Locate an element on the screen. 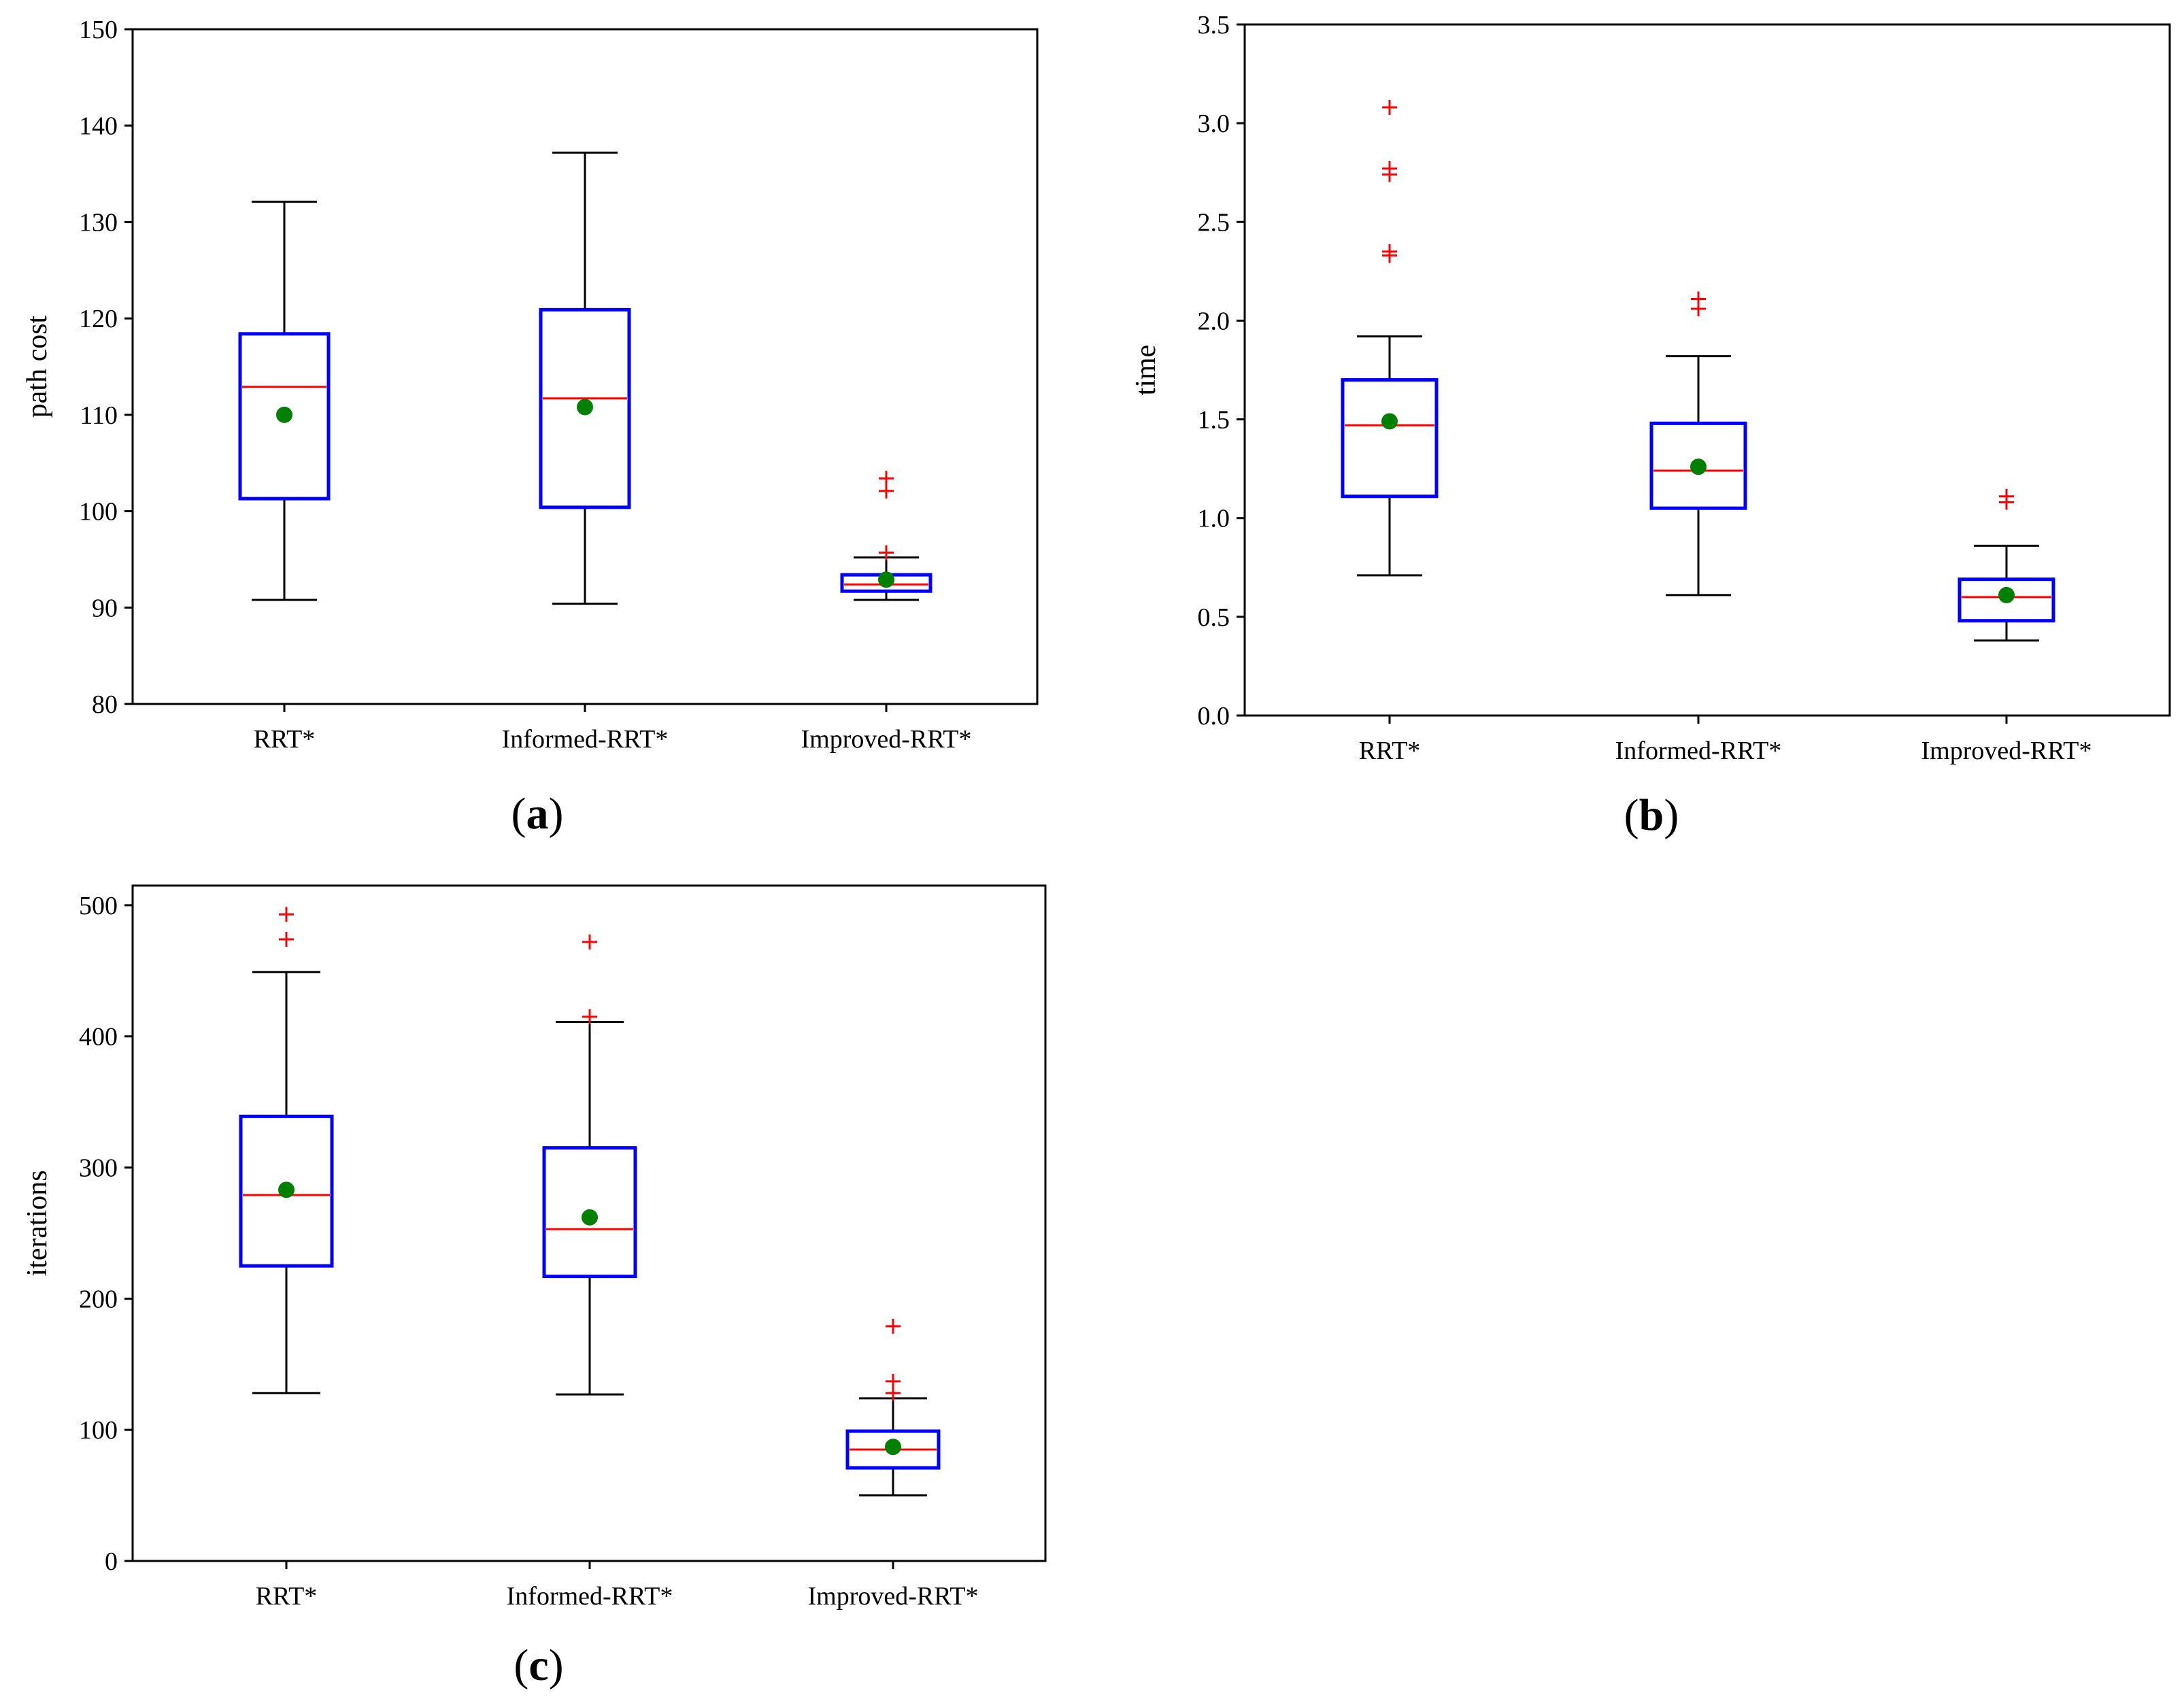 The width and height of the screenshot is (2184, 1697). y-axis-label: iterations is located at coordinates (37, 1223).